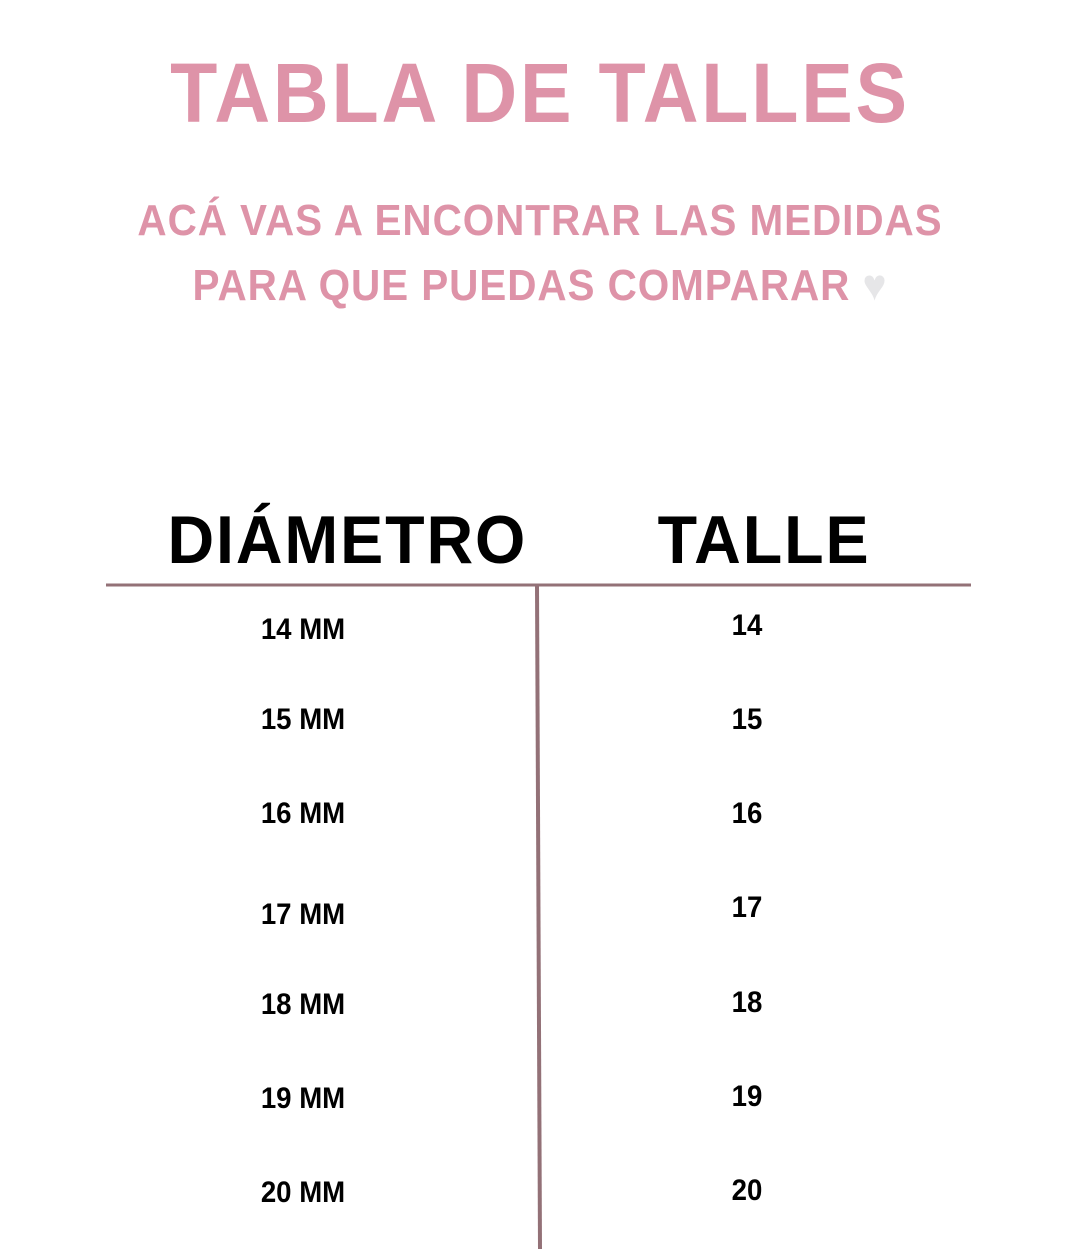 This screenshot has height=1259, width=1080. I want to click on diameter-cell: 17 MM, so click(303, 914).